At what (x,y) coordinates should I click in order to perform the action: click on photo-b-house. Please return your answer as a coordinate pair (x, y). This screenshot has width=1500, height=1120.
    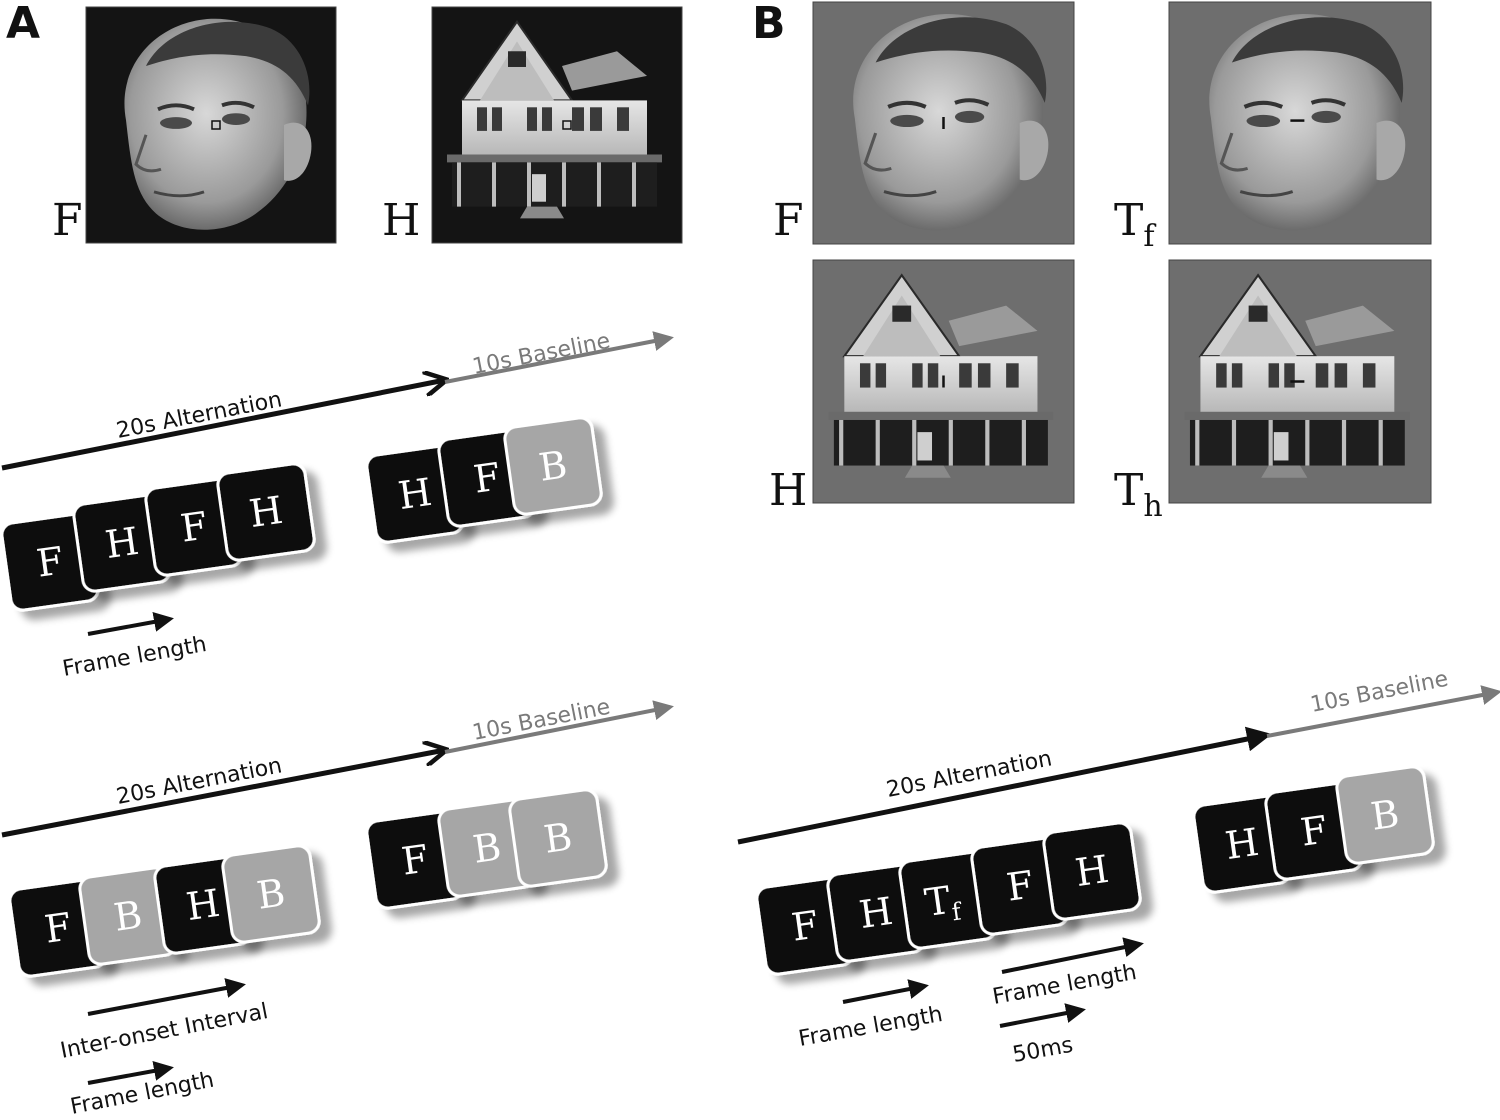
    Looking at the image, I should click on (943, 381).